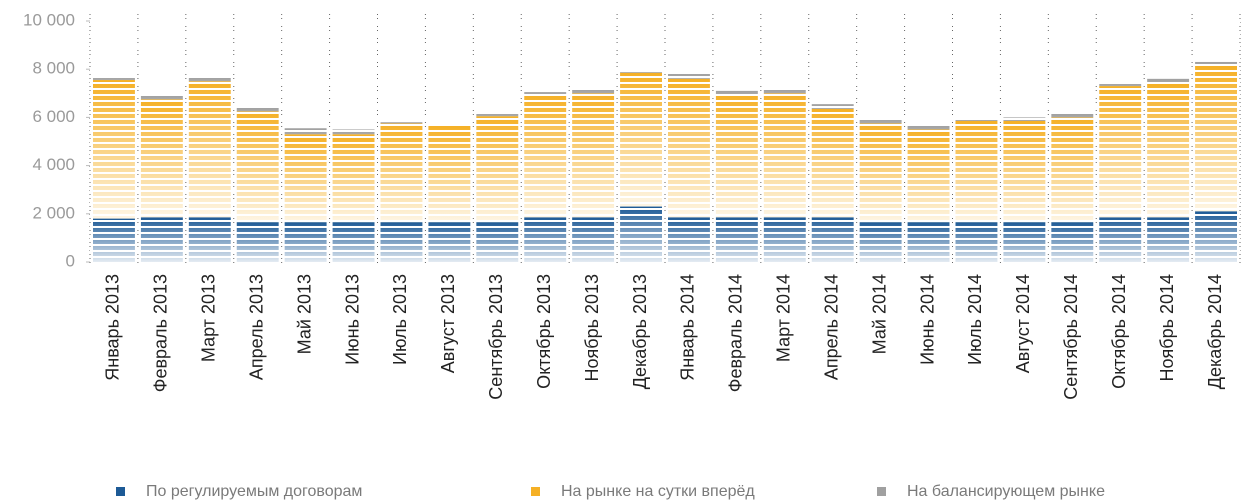  What do you see at coordinates (592, 328) in the screenshot?
I see `x-tick-label: Ноябрь 2013` at bounding box center [592, 328].